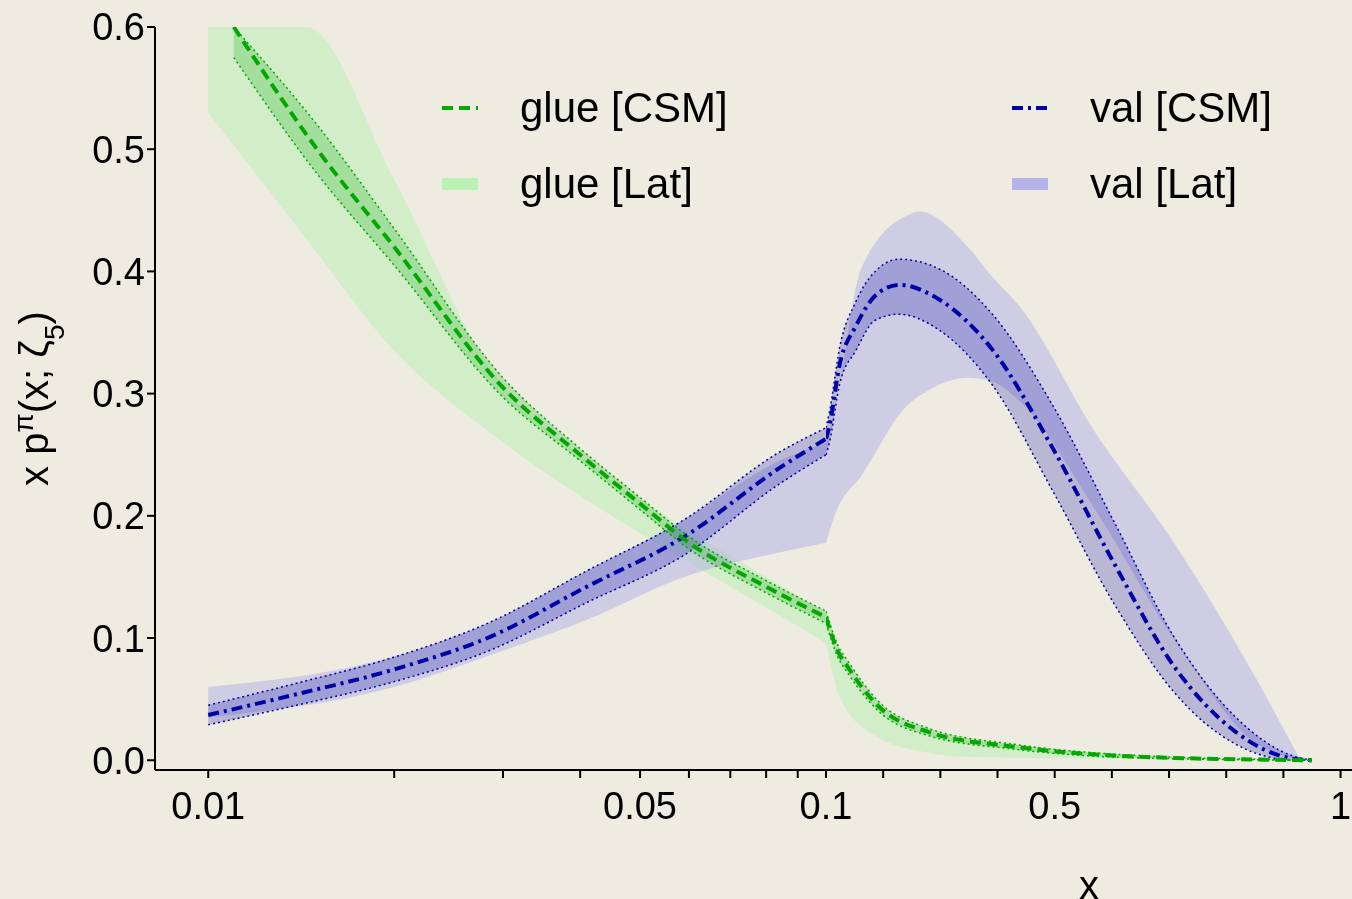  Describe the element at coordinates (118, 638) in the screenshot. I see `y-tick-label: 0.1` at that location.